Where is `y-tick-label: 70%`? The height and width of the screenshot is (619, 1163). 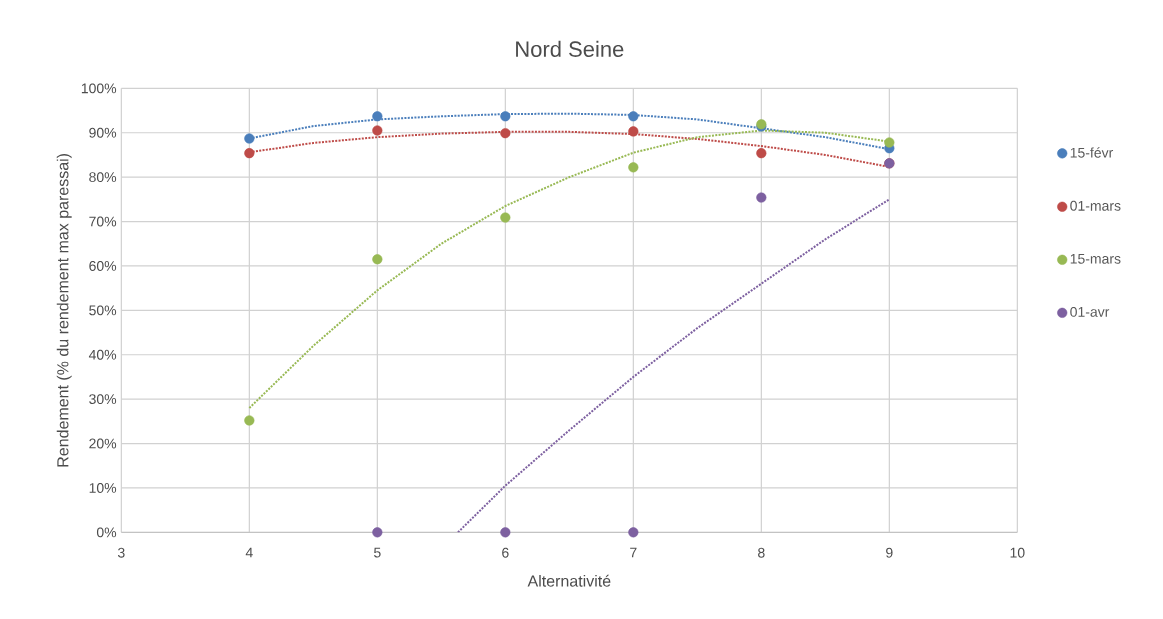 y-tick-label: 70% is located at coordinates (103, 221).